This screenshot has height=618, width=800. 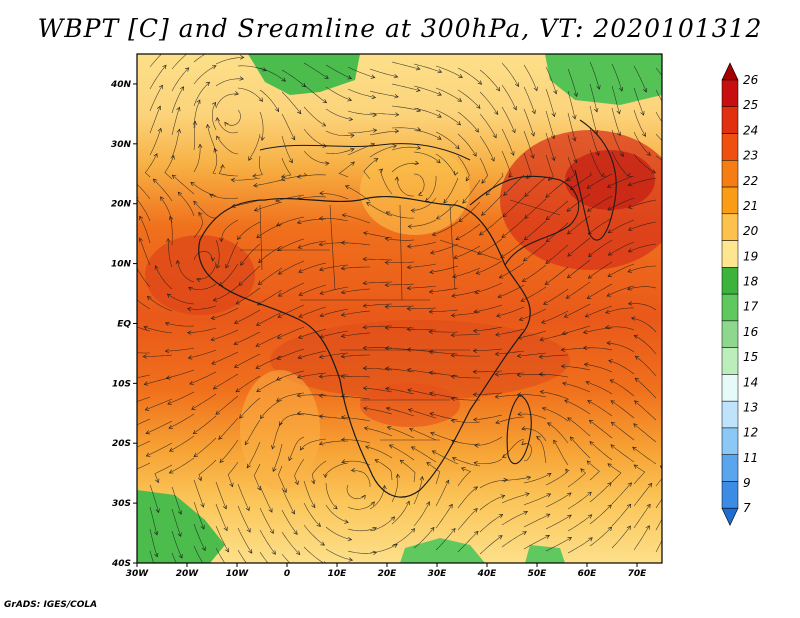 I want to click on india-coastline, so click(x=595, y=180).